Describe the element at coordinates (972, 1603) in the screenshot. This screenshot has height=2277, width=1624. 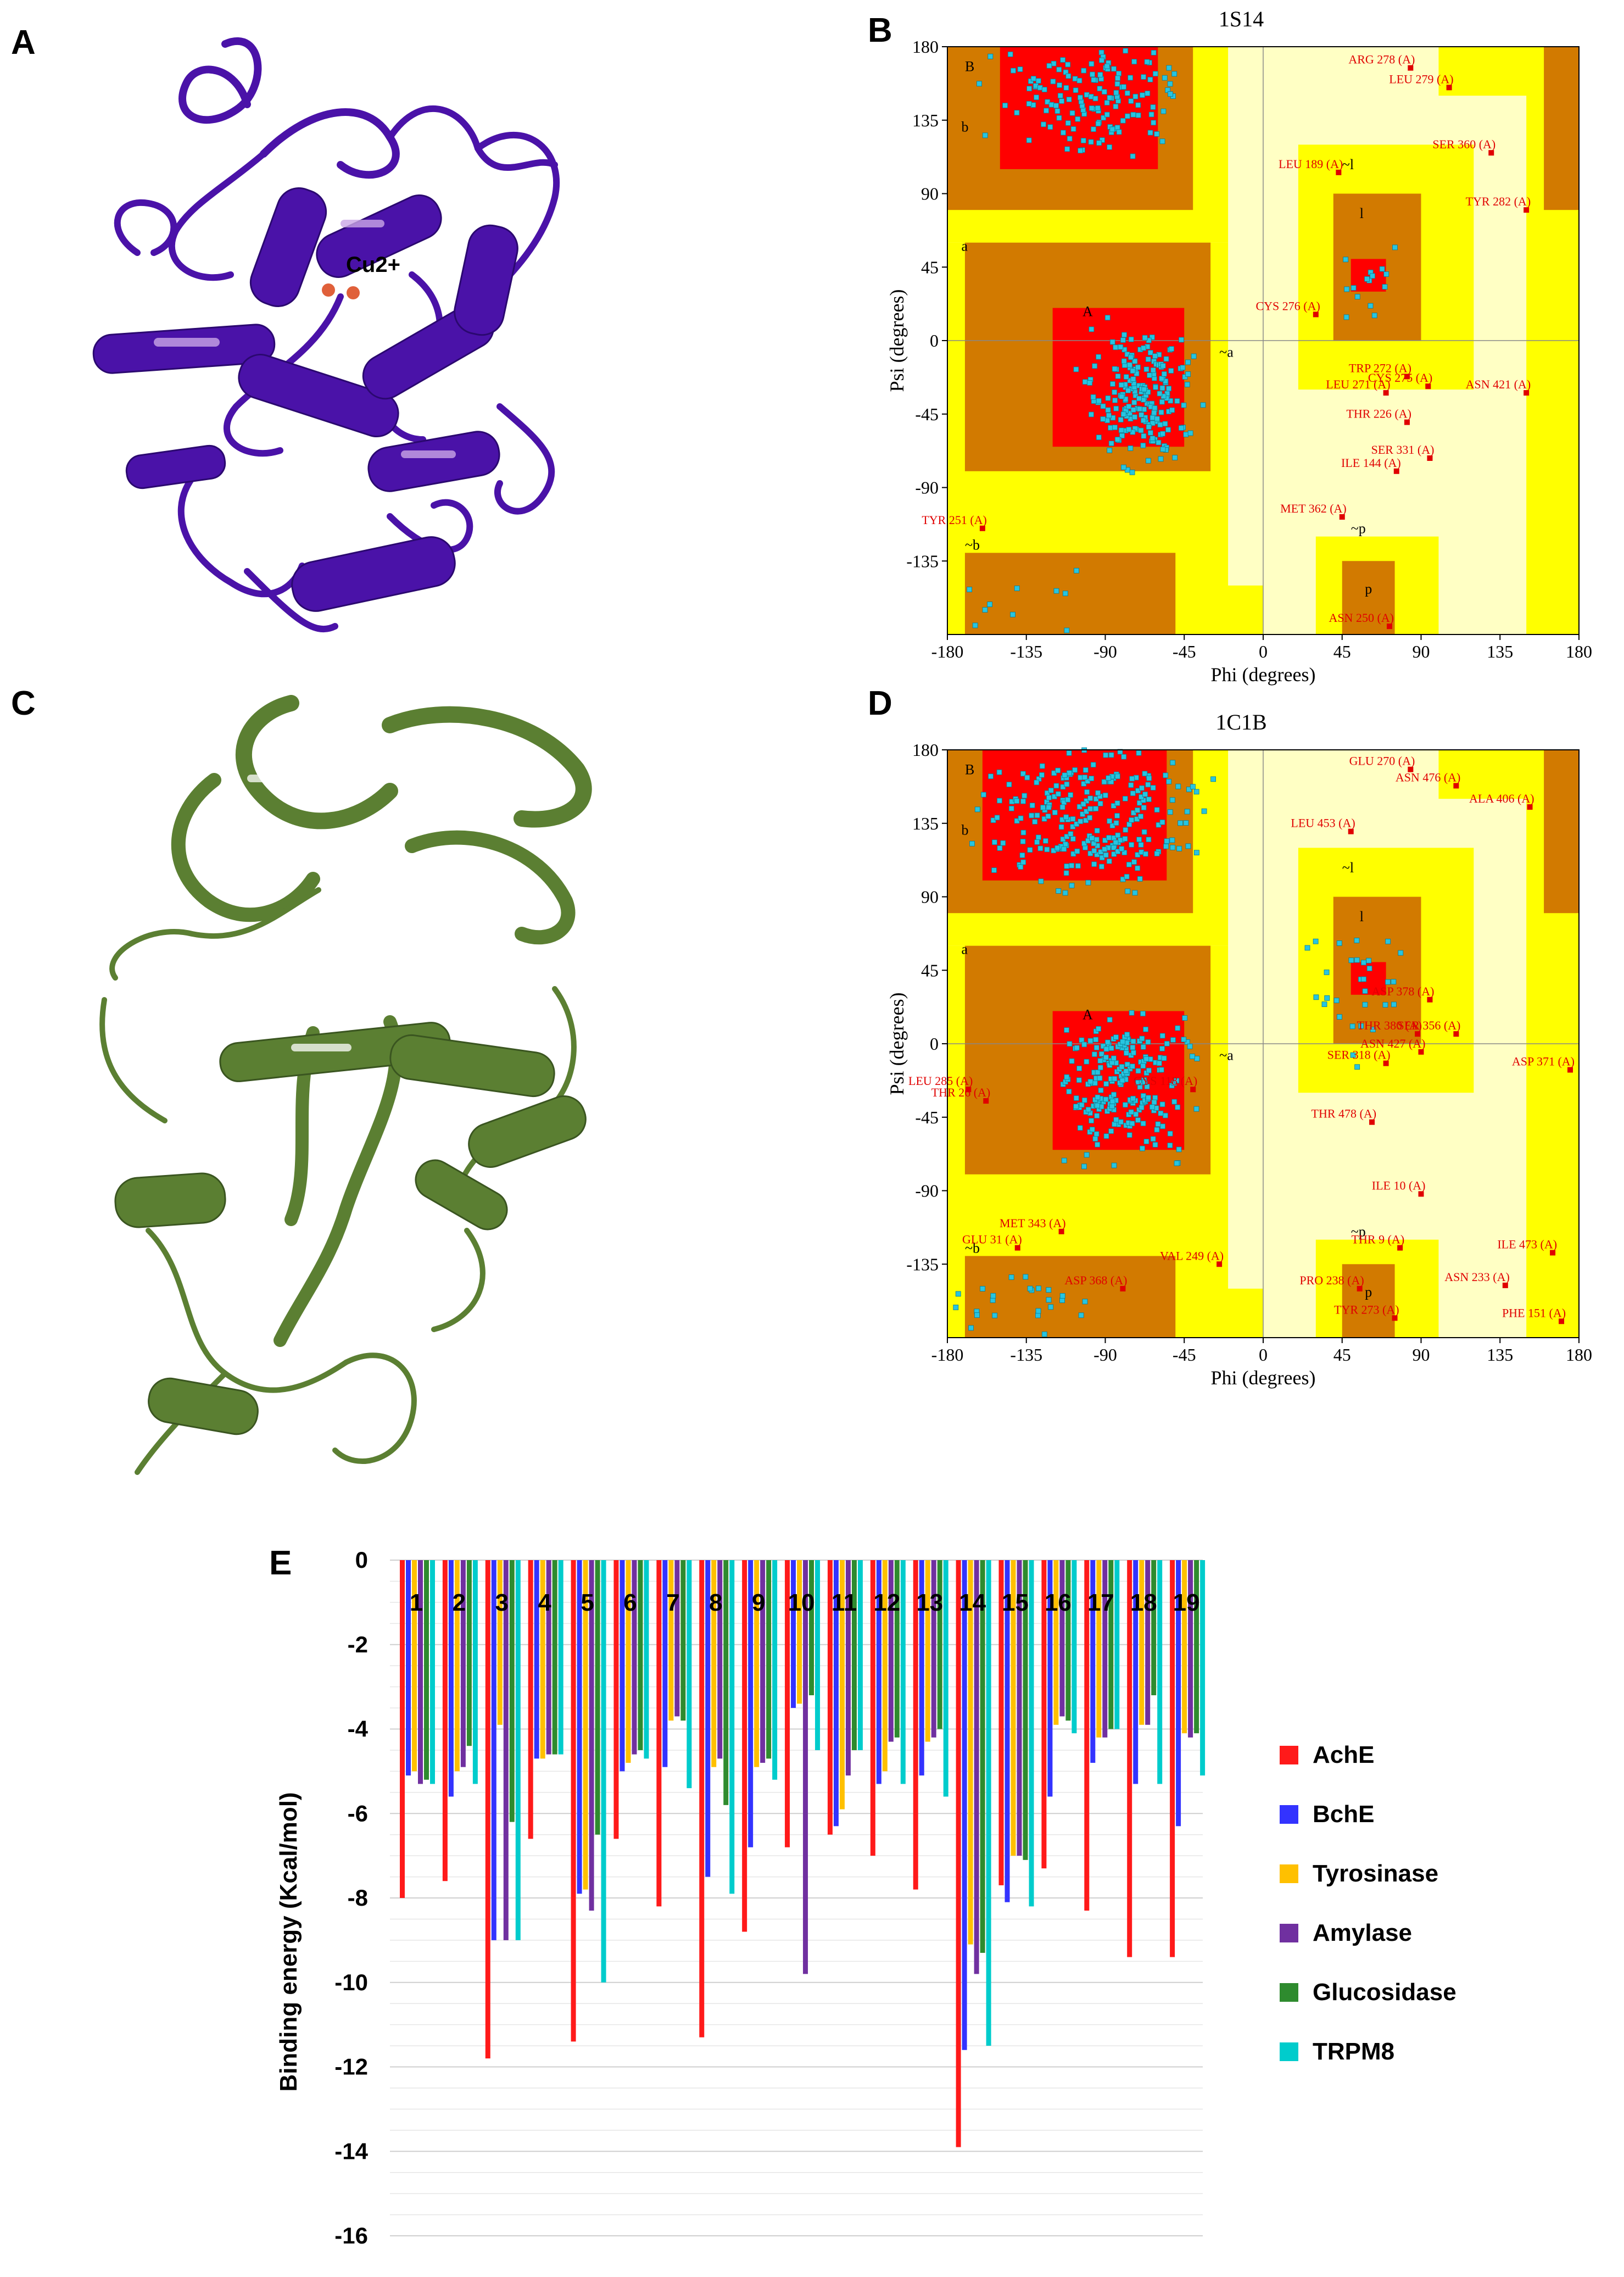
I see `category-label: 14` at that location.